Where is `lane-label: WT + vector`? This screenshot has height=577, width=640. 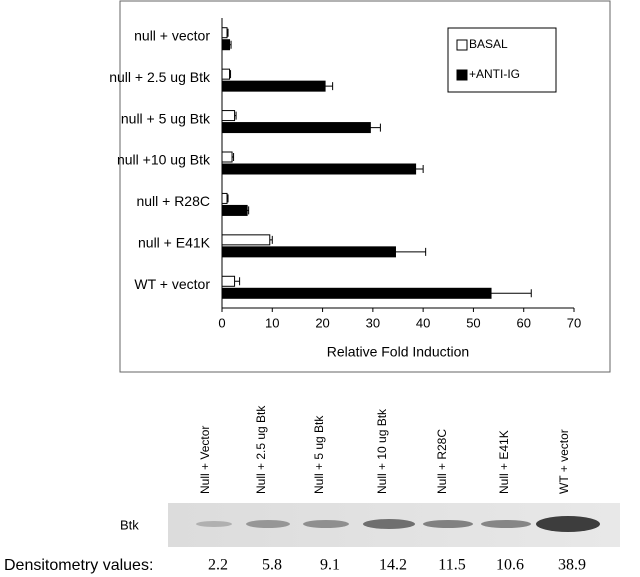
lane-label: WT + vector is located at coordinates (564, 461).